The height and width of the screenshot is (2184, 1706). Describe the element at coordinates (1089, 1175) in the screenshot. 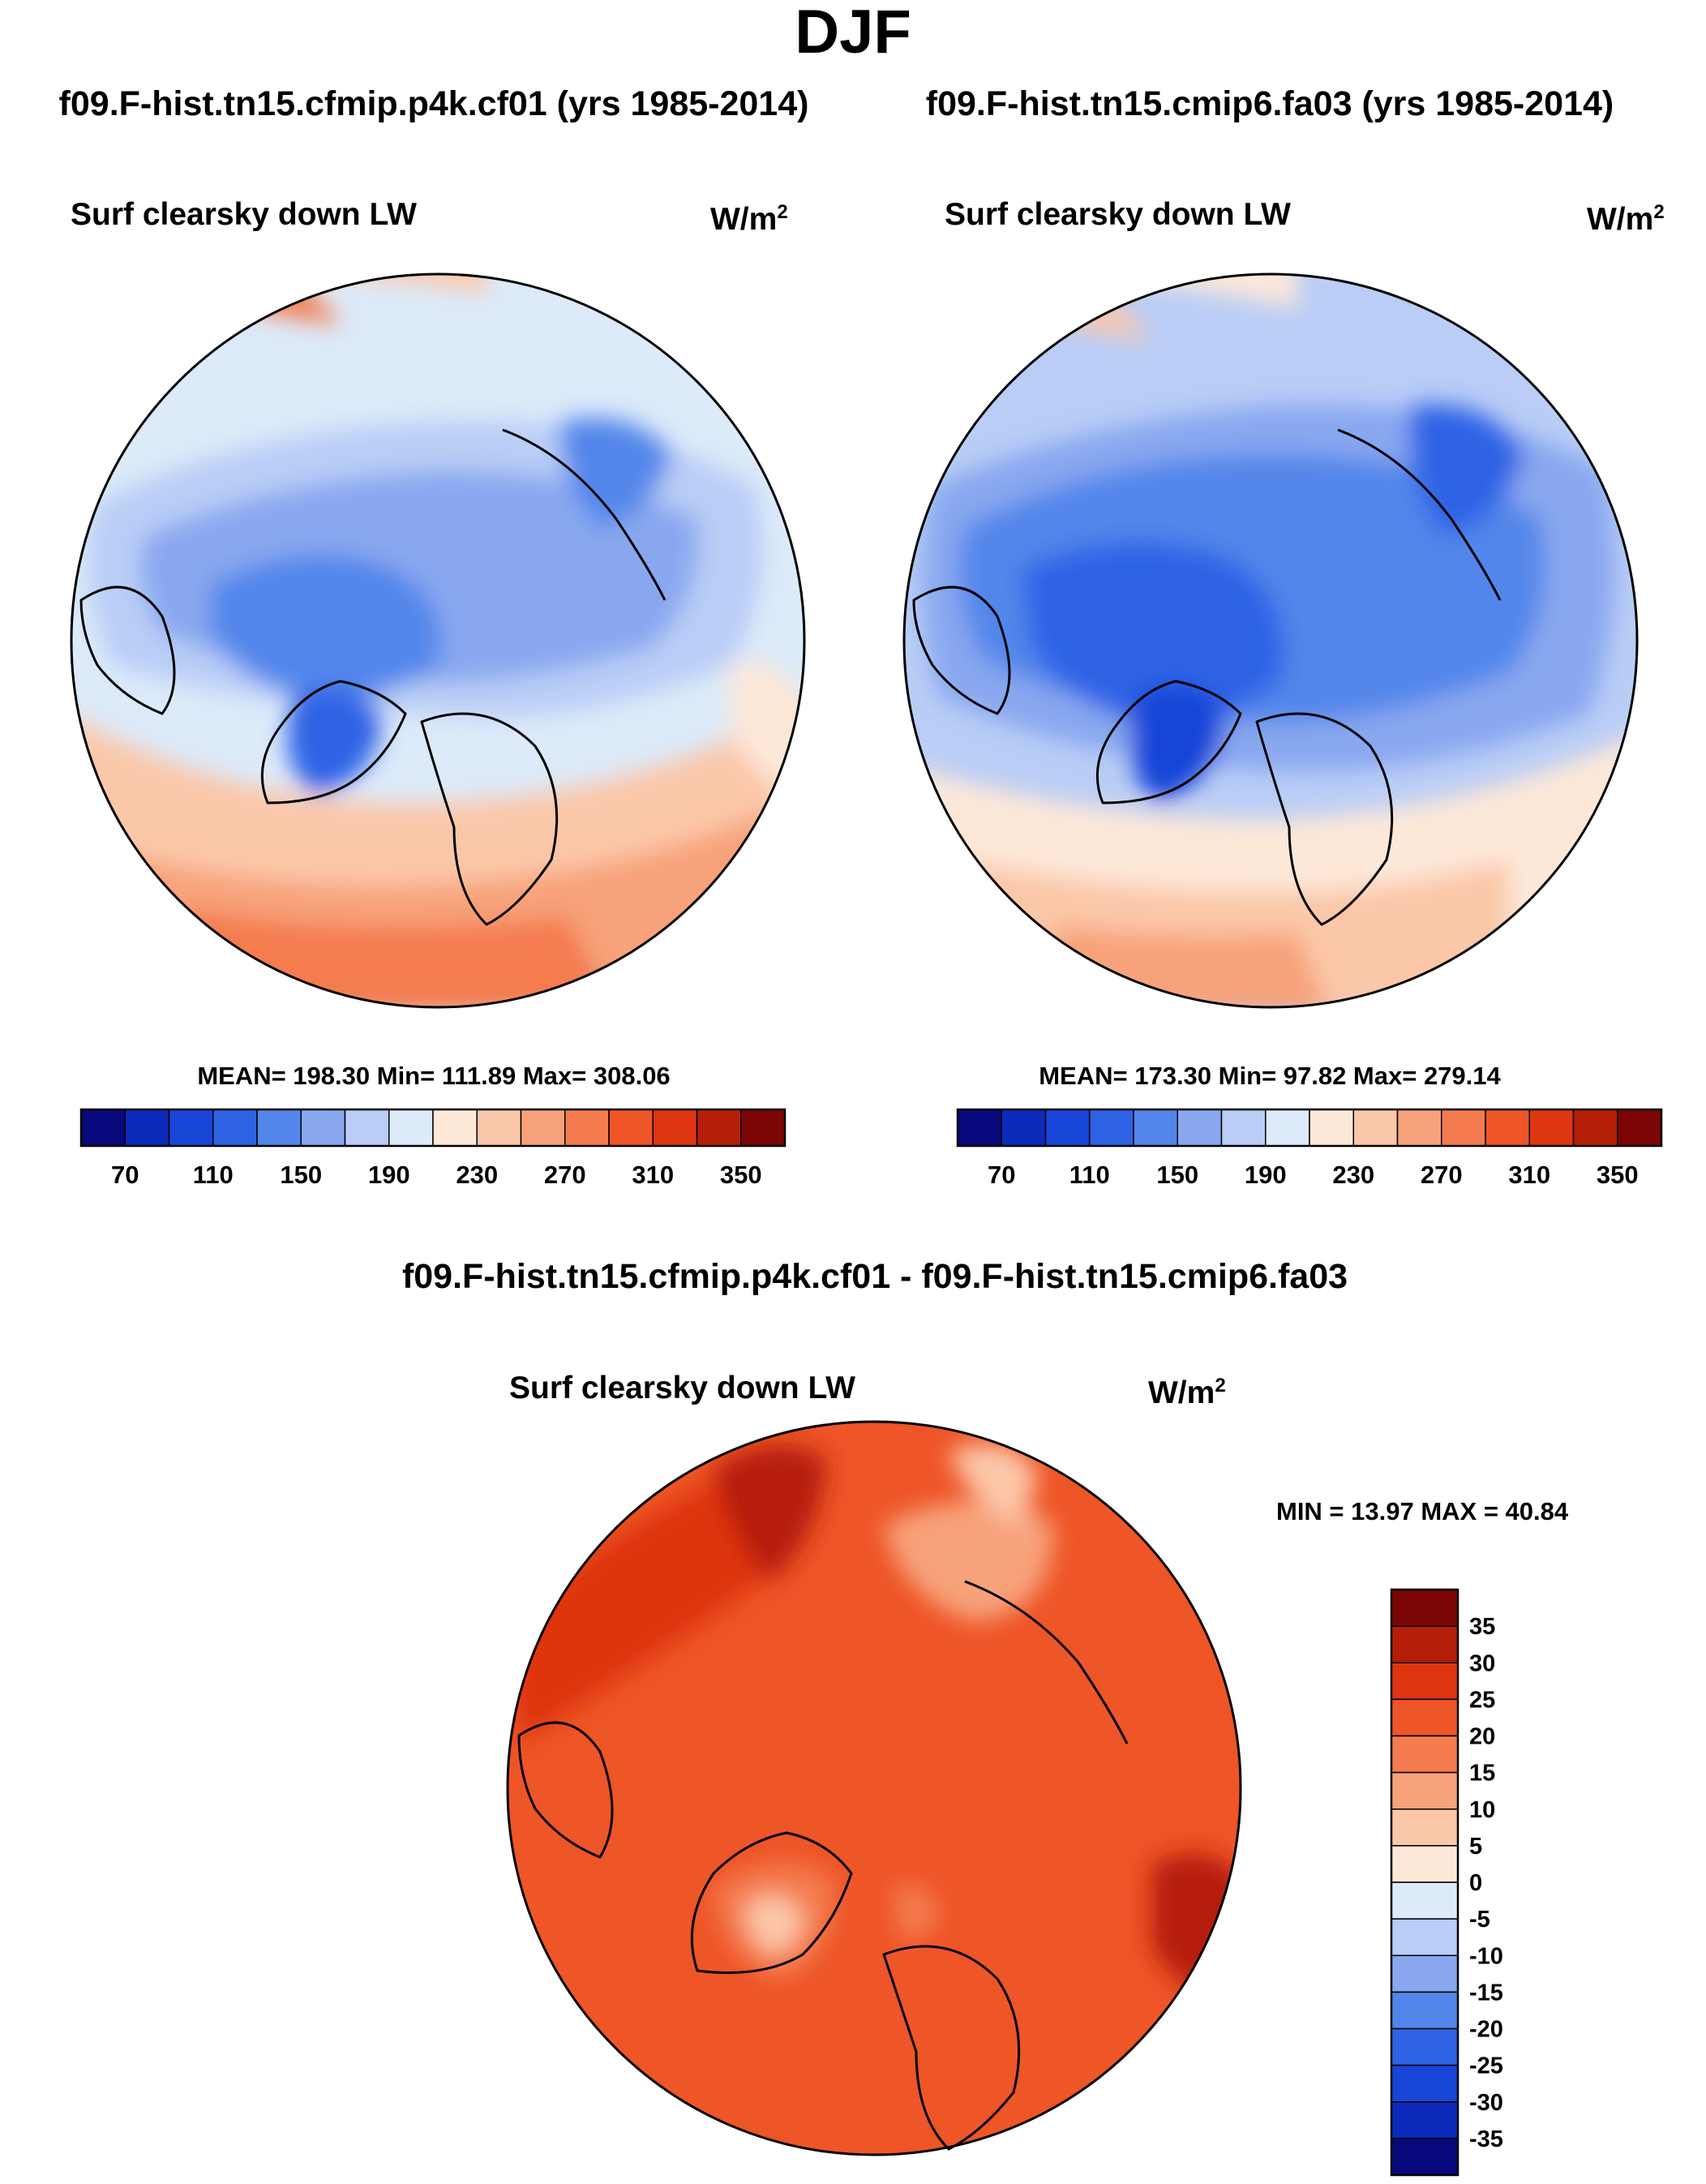

I see `colorbar-panel2-tick-label: 110` at that location.